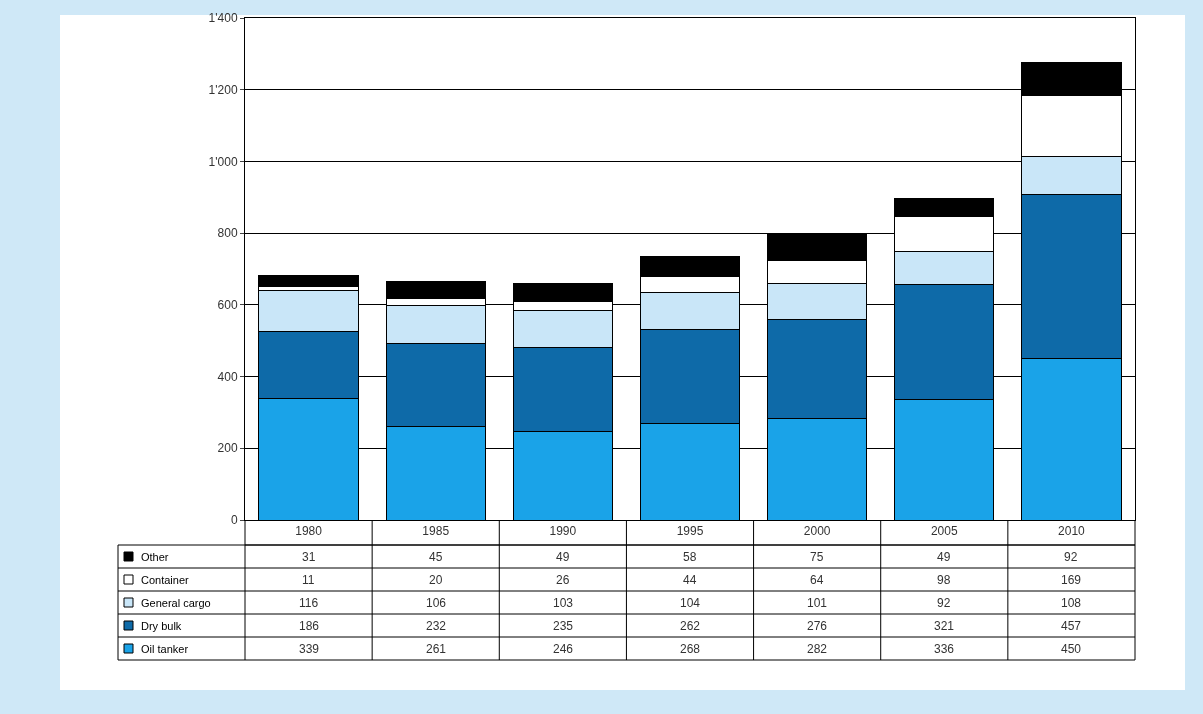 Image resolution: width=1203 pixels, height=714 pixels. Describe the element at coordinates (436, 649) in the screenshot. I see `data-label: 261` at that location.